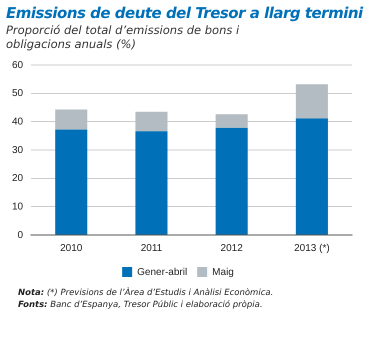 The image size is (368, 338). Describe the element at coordinates (71, 248) in the screenshot. I see `x-tick-label: 2010` at that location.